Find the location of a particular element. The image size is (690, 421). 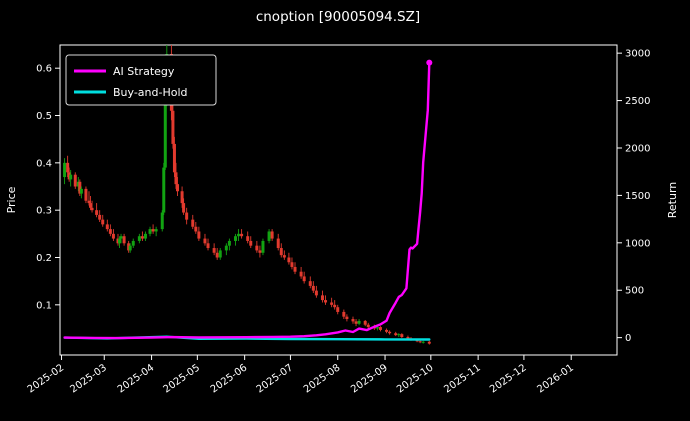

x-tick-label: 2025-05 is located at coordinates (182, 378).